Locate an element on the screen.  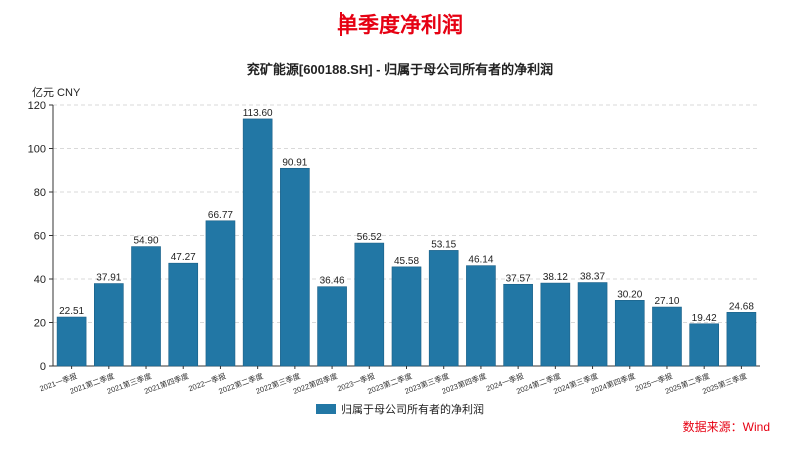
y-tick-label: 20 is located at coordinates (40, 324).